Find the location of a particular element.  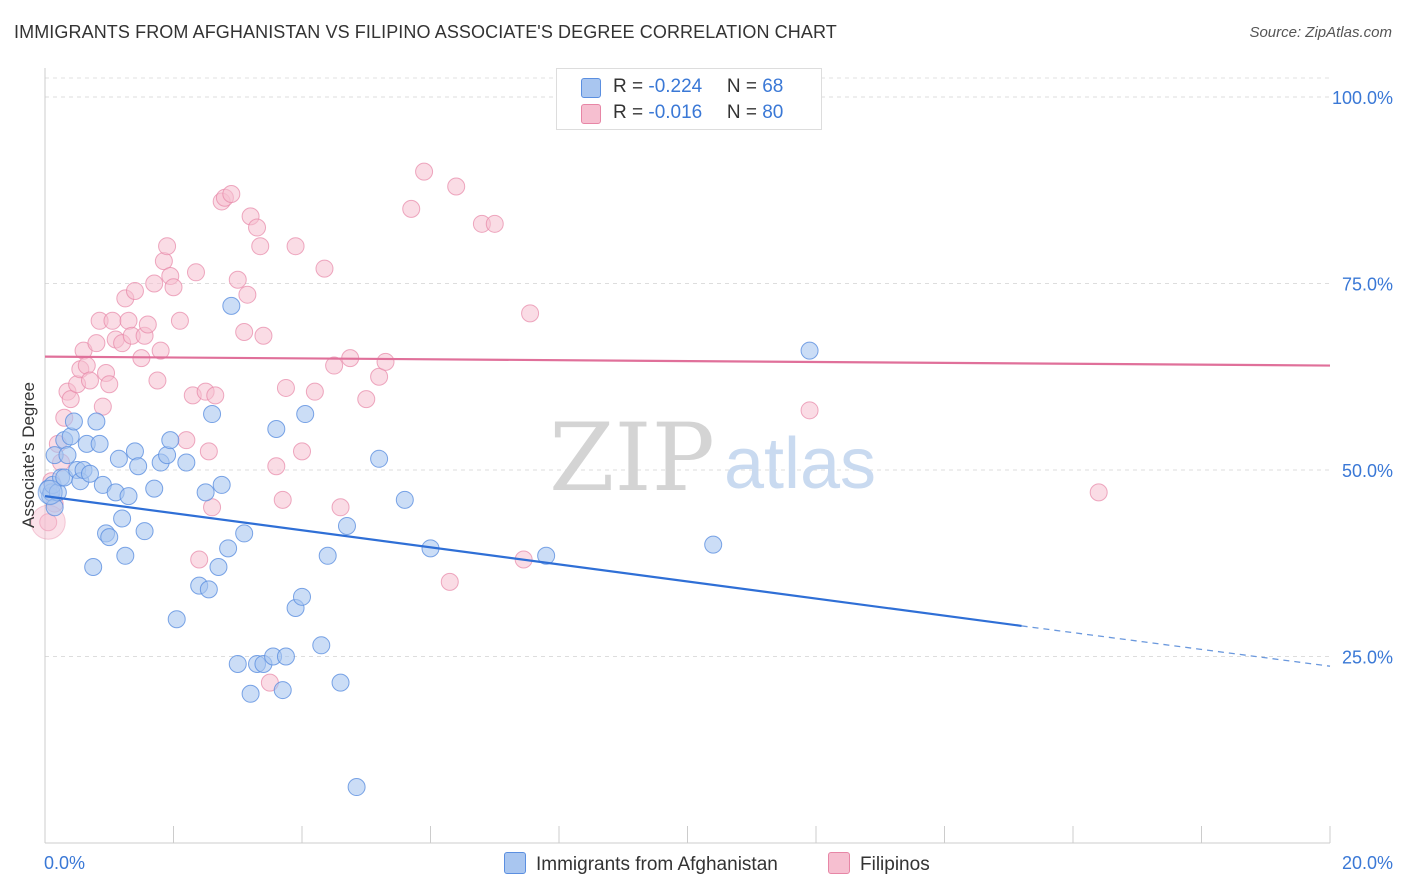

legend-r-value: -0.016 is located at coordinates (675, 112).